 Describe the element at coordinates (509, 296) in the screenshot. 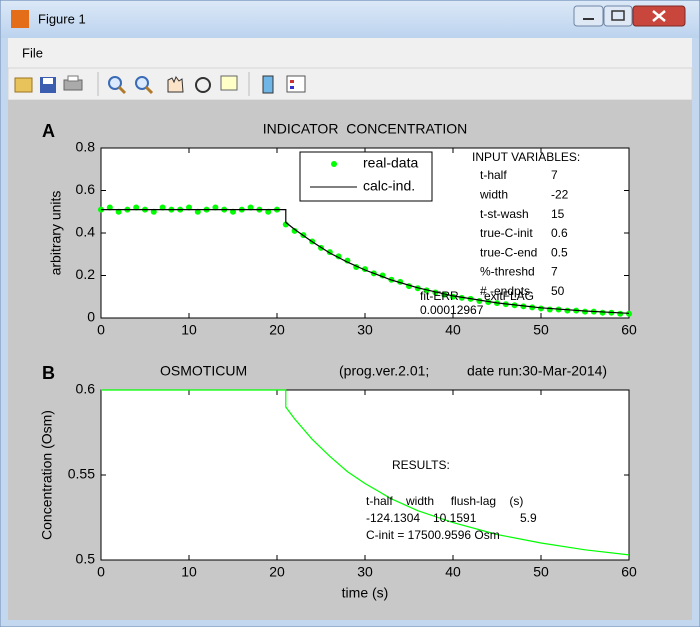

I see `annotation: exitFLAG` at that location.